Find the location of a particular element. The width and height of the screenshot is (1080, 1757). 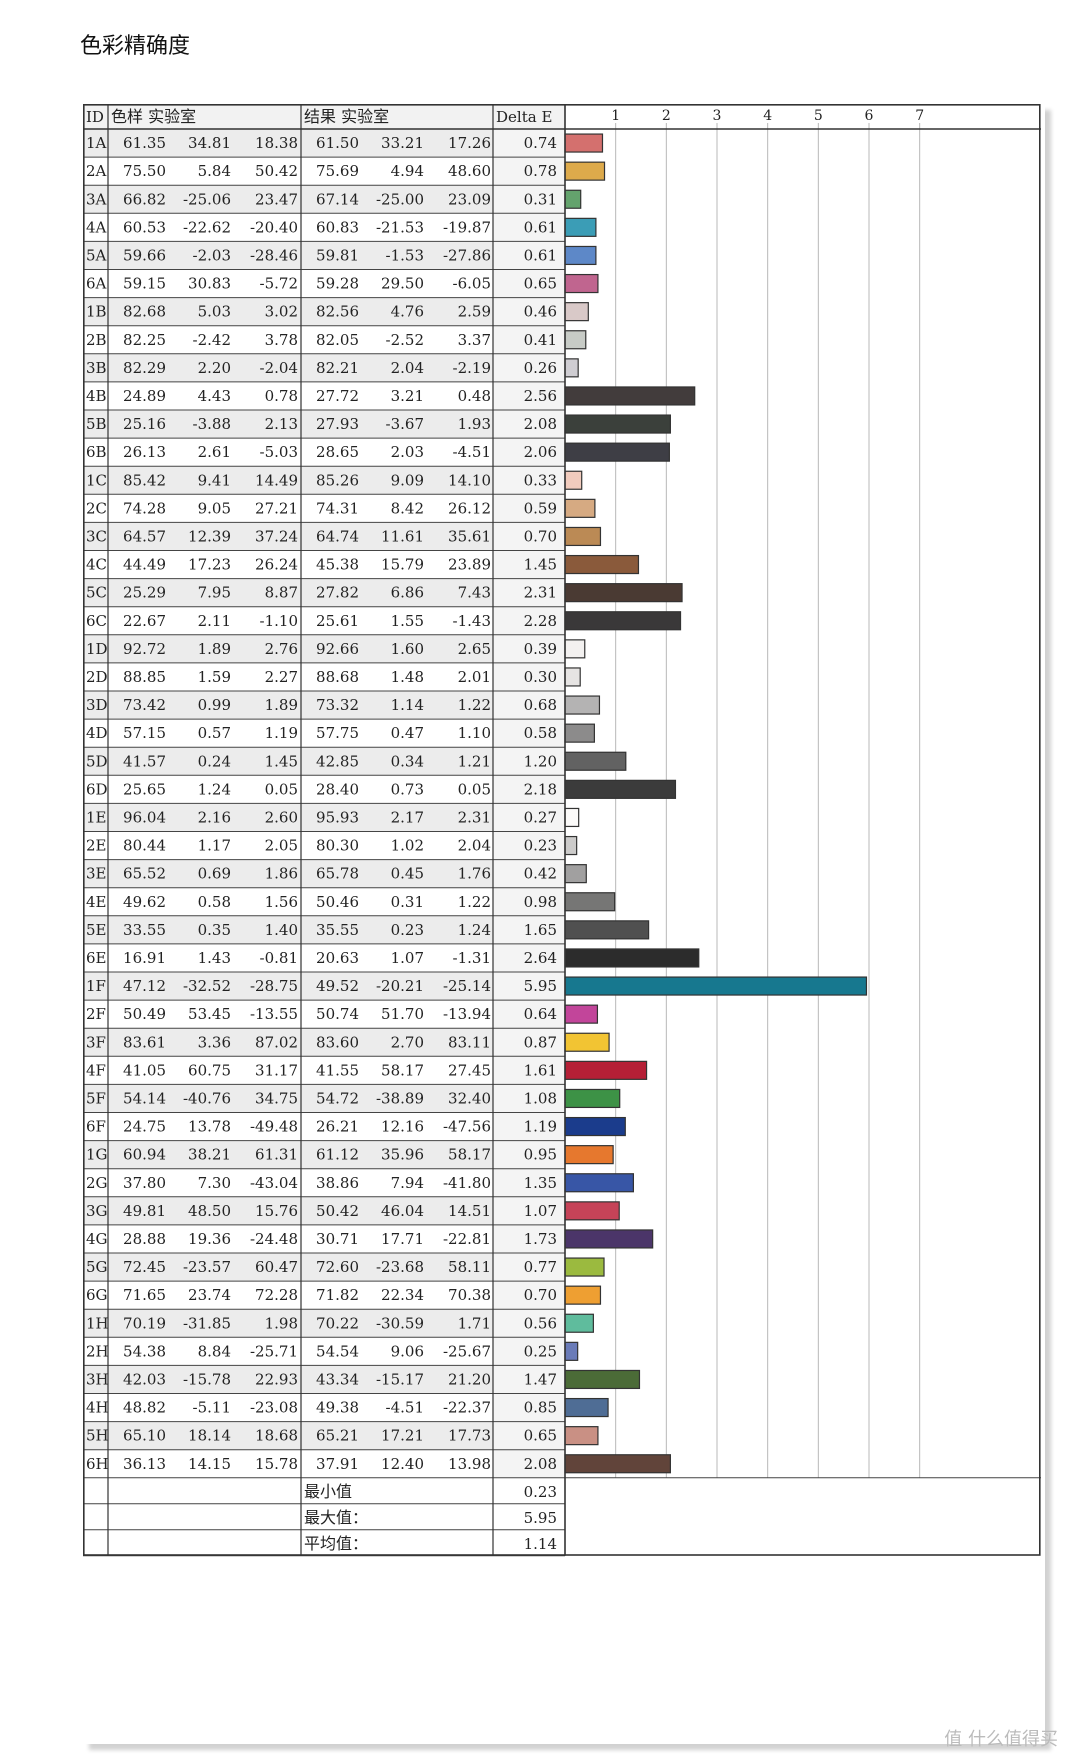

row-id: 2H is located at coordinates (97, 1351).